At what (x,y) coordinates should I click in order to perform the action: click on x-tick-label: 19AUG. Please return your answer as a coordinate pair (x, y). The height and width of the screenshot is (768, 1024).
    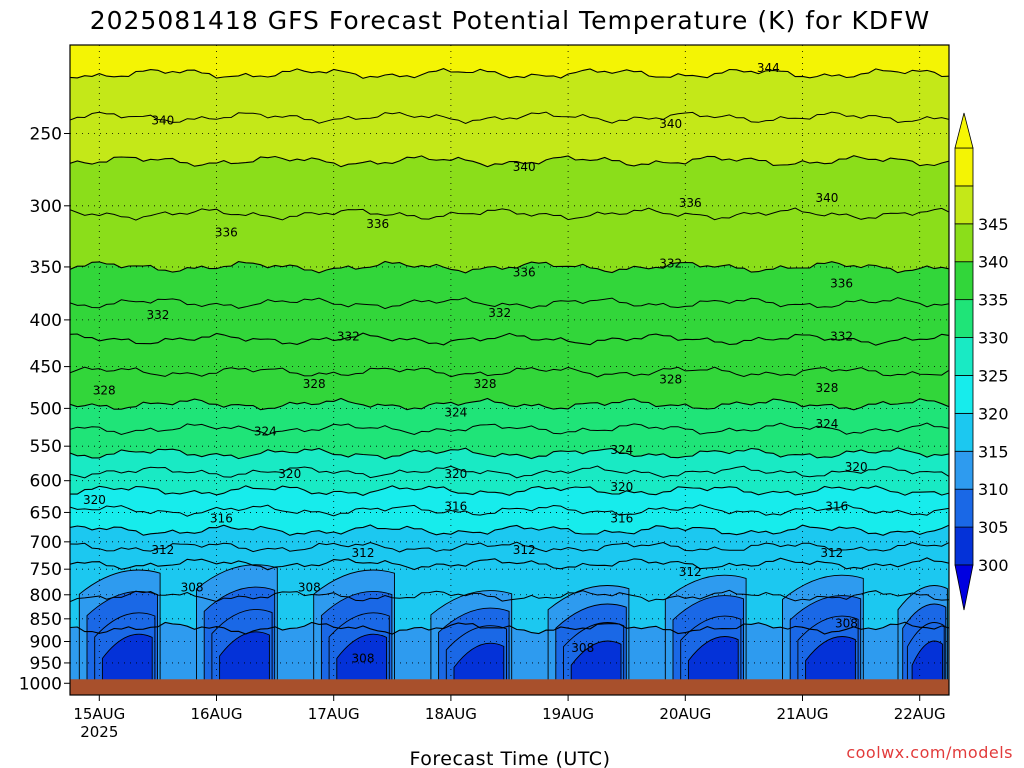
    Looking at the image, I should click on (568, 714).